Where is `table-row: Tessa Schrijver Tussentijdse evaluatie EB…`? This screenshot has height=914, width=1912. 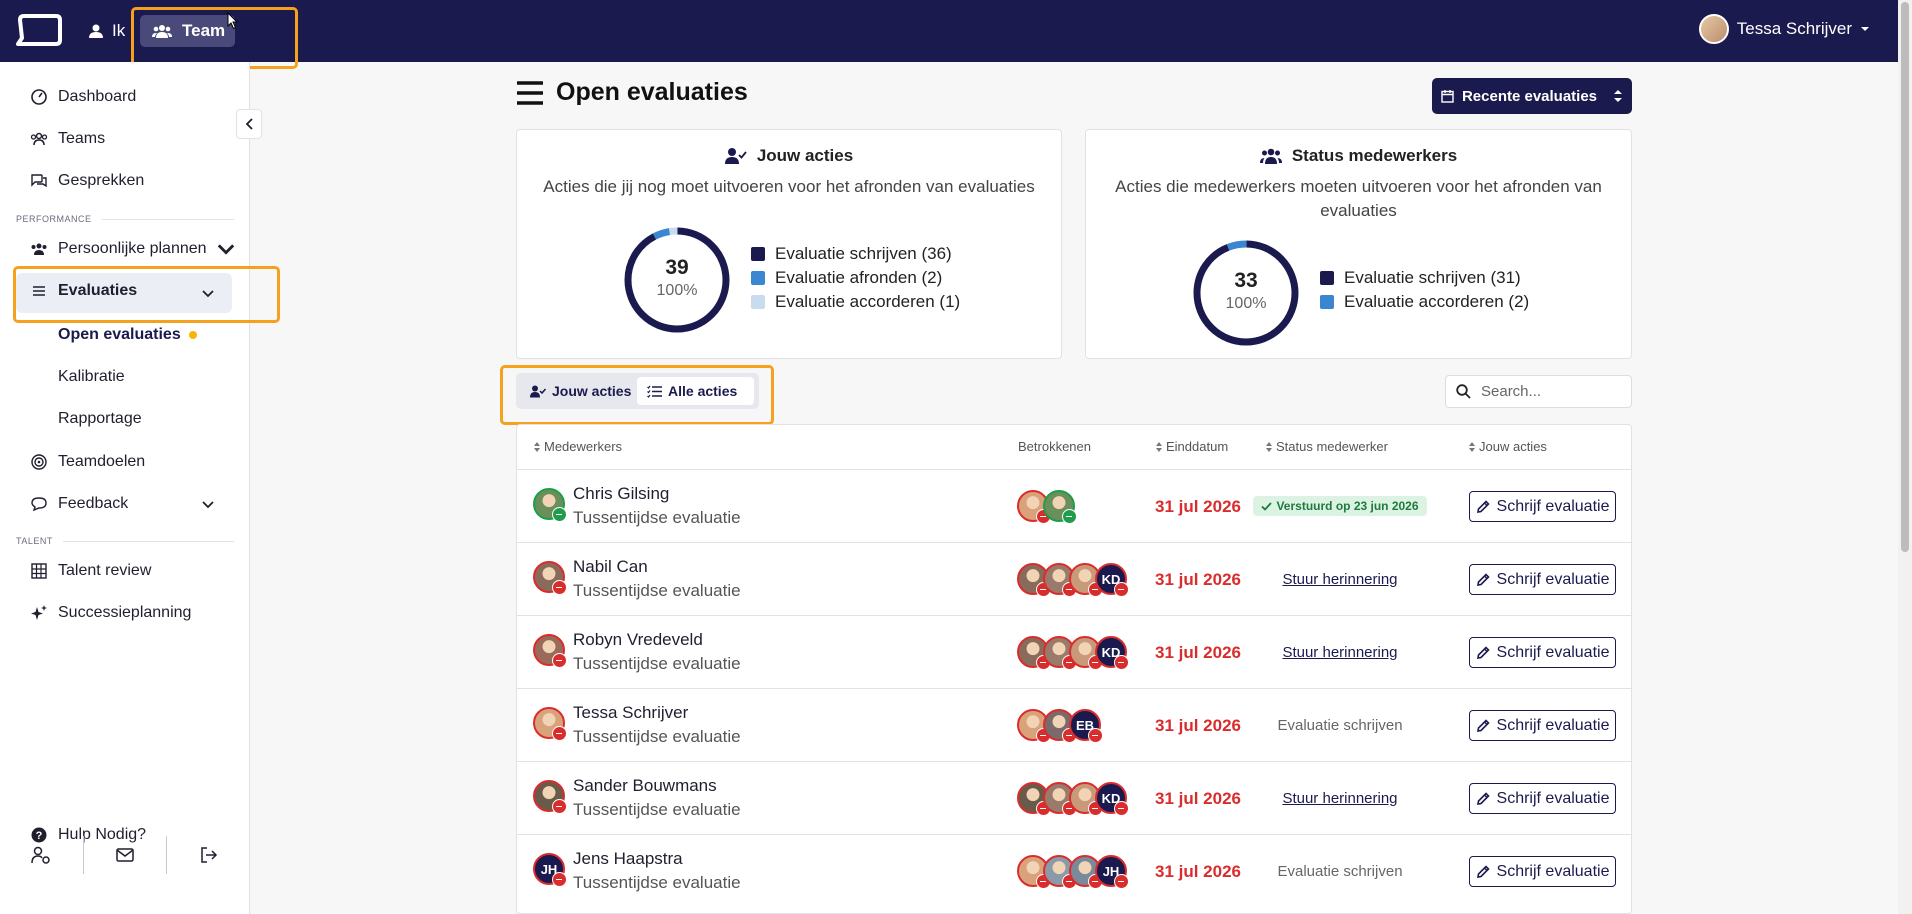 table-row: Tessa Schrijver Tussentijdse evaluatie EB… is located at coordinates (1074, 724).